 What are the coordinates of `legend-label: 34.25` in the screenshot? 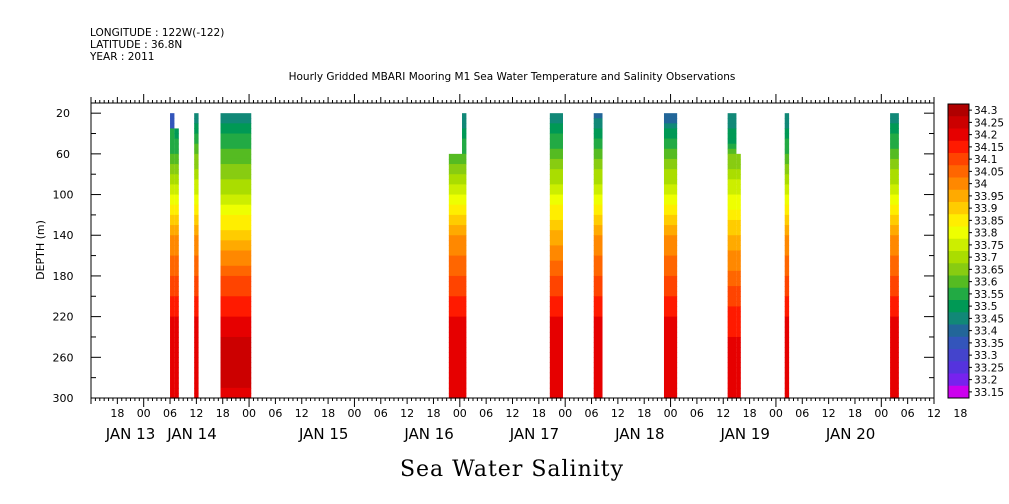 It's located at (989, 123).